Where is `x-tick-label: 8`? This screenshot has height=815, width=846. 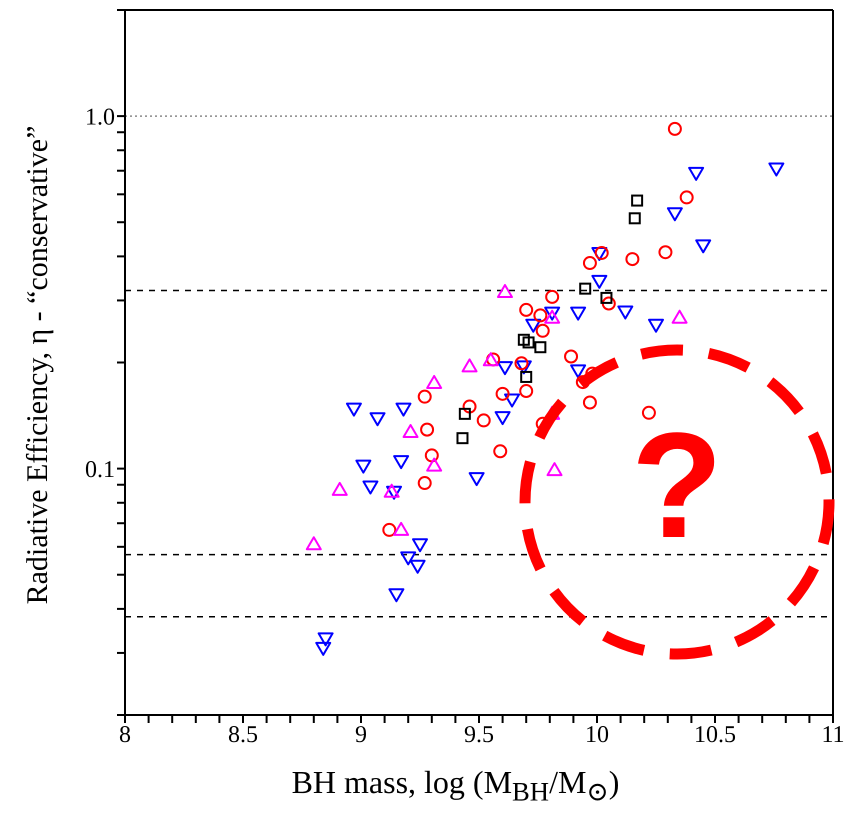
x-tick-label: 8 is located at coordinates (125, 735).